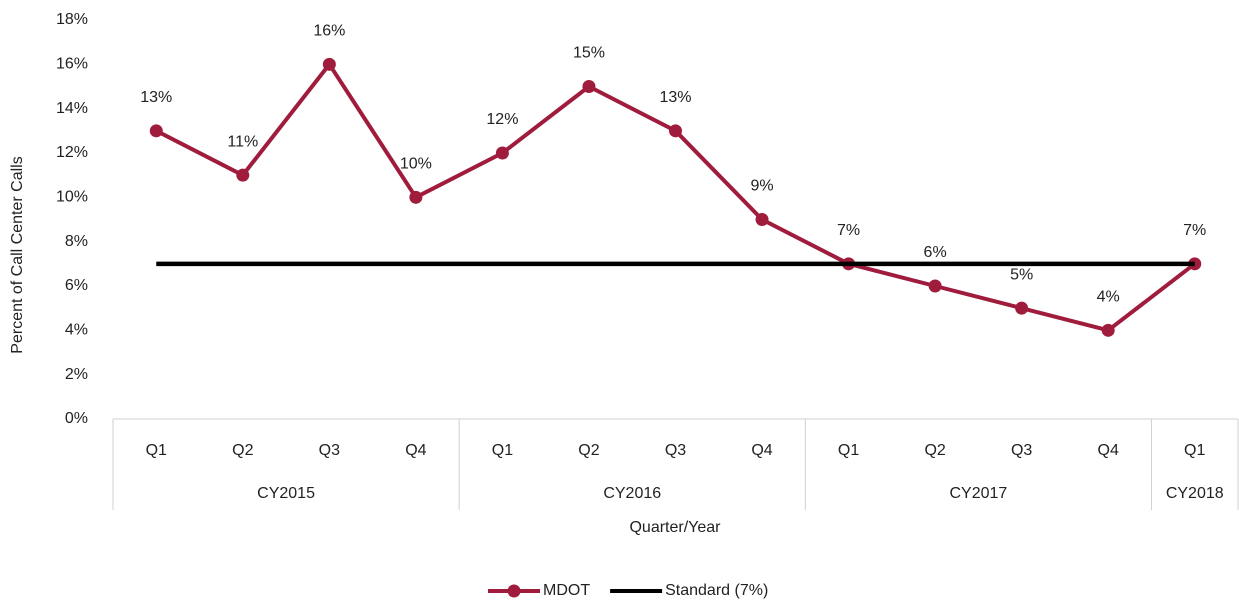 This screenshot has height=600, width=1239. I want to click on data-label: 6%, so click(935, 252).